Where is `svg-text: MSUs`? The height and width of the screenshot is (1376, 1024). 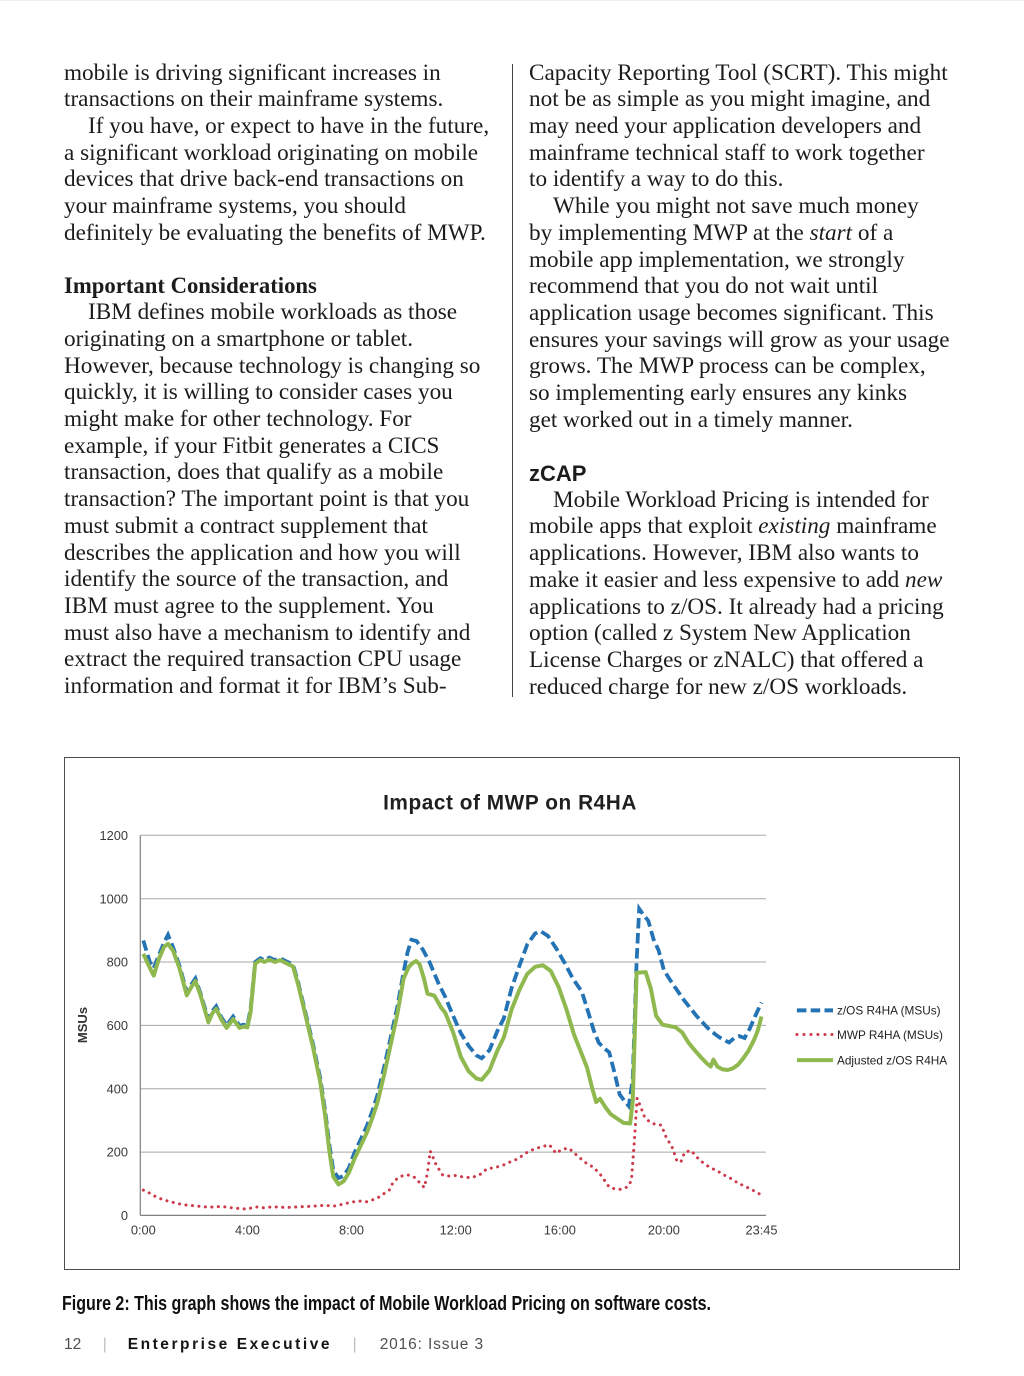 svg-text: MSUs is located at coordinates (82, 1025).